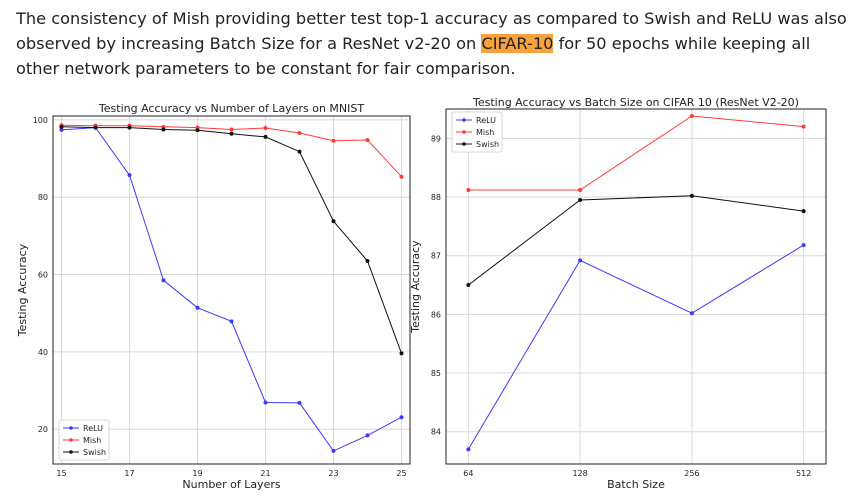 This screenshot has height=498, width=863. I want to click on mnist-x-axis-label: Number of Layers, so click(231, 484).